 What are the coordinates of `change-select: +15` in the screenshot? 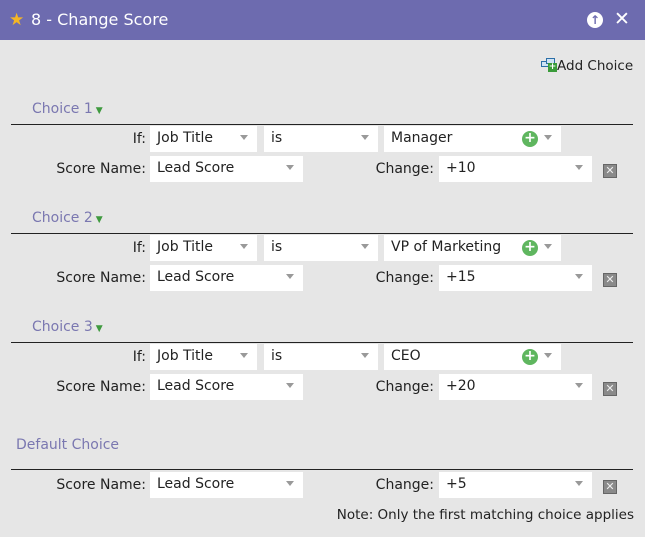 It's located at (515, 278).